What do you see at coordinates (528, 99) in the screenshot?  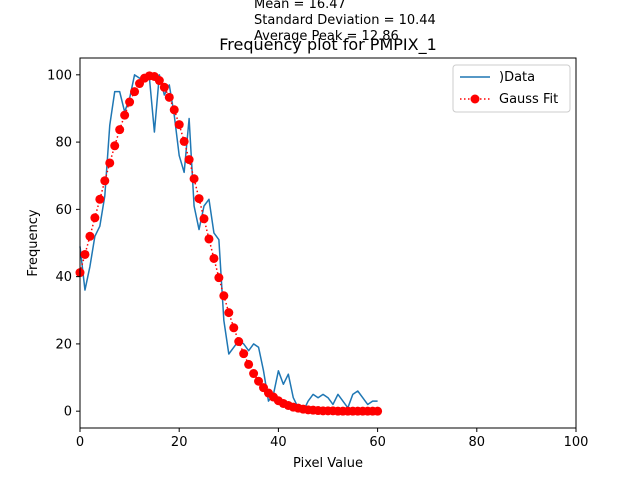 I see `legend-gauss-label: Gauss Fit` at bounding box center [528, 99].